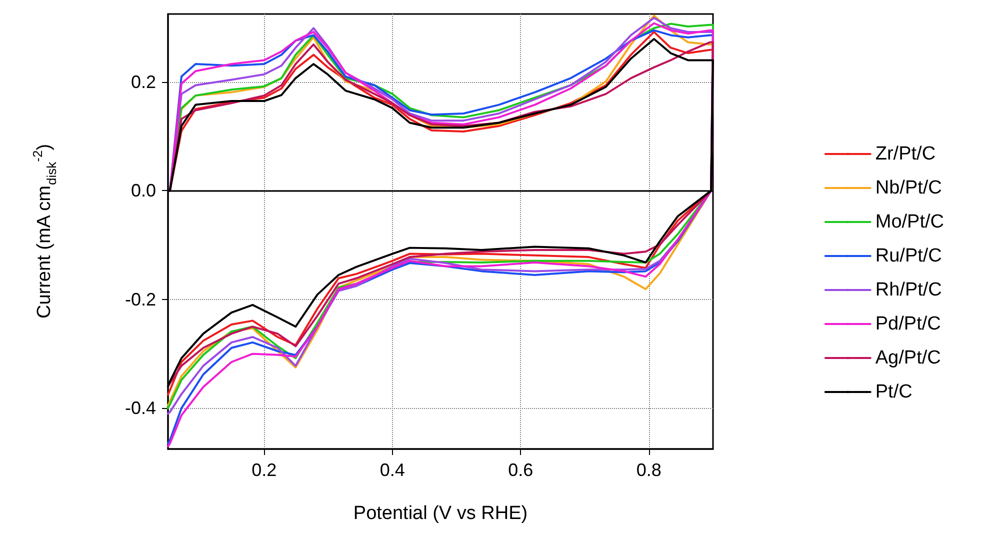  I want to click on y-axis-title: Current (mA cmdisk-2), so click(44, 231).